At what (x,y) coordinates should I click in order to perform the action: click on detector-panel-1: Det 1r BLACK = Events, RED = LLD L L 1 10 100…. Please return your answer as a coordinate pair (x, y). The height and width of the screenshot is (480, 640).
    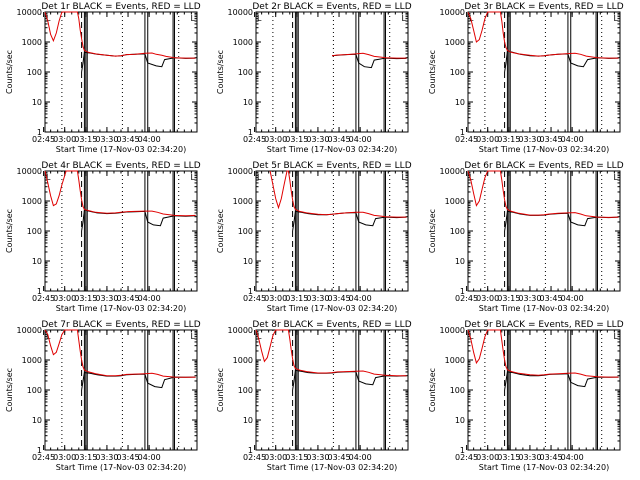
    Looking at the image, I should click on (103, 78).